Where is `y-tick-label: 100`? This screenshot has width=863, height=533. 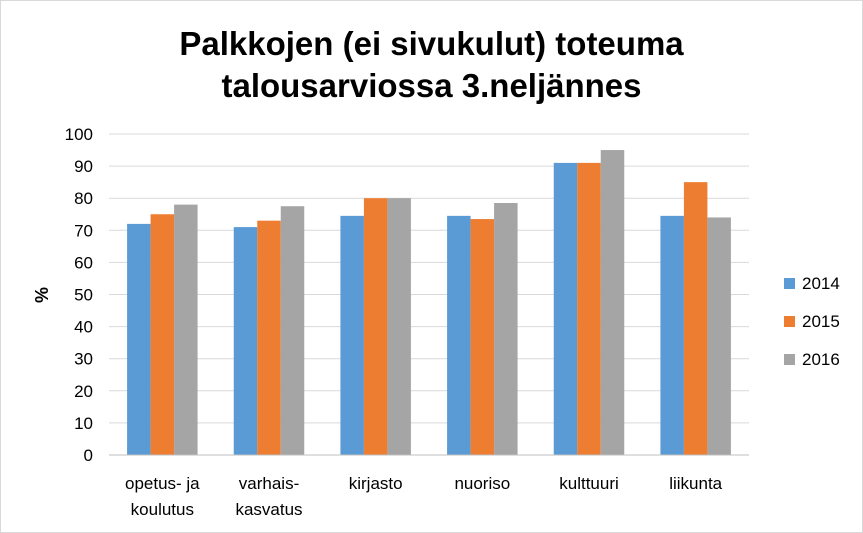
y-tick-label: 100 is located at coordinates (79, 134).